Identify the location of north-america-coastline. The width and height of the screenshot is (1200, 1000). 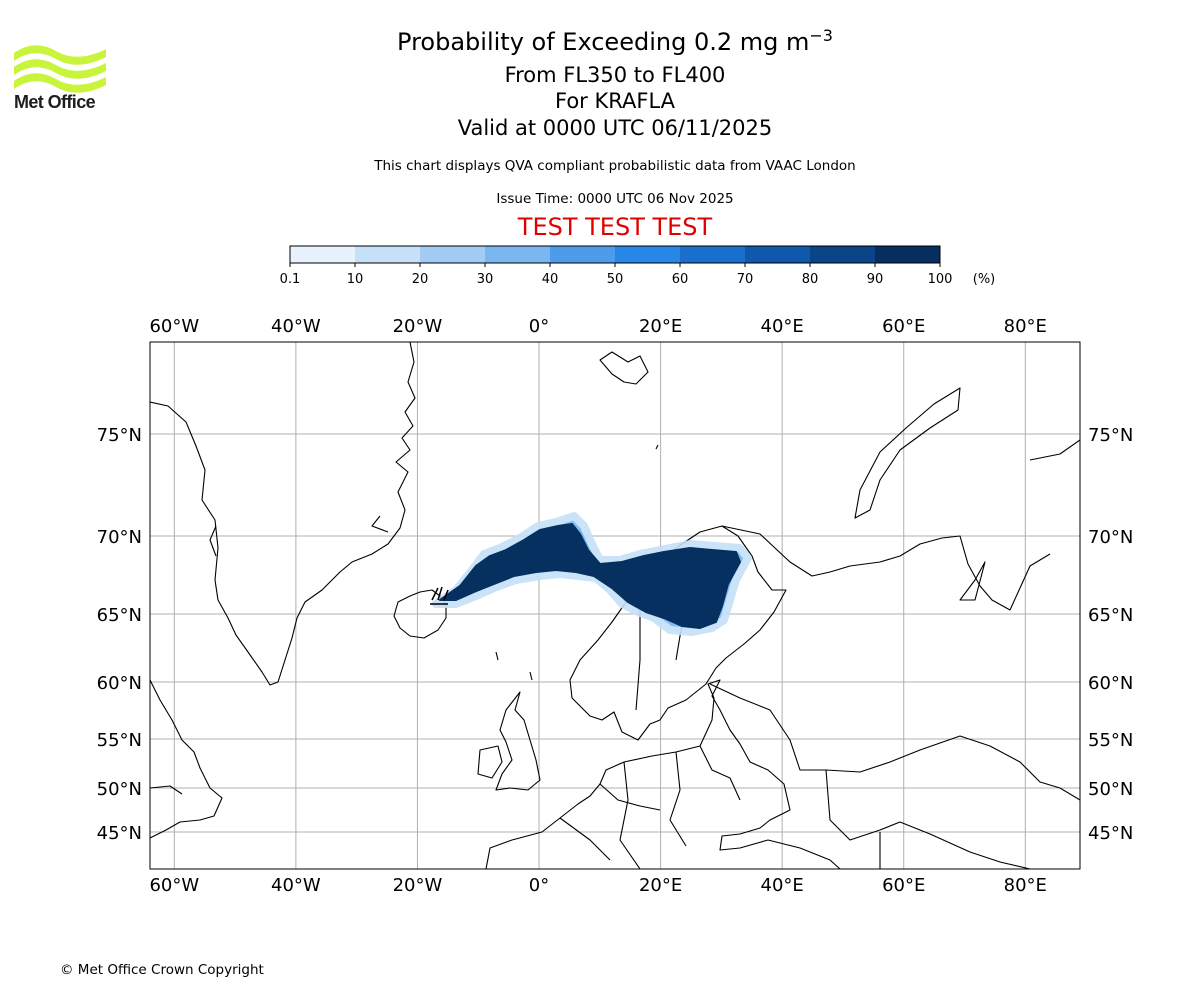
(186, 759).